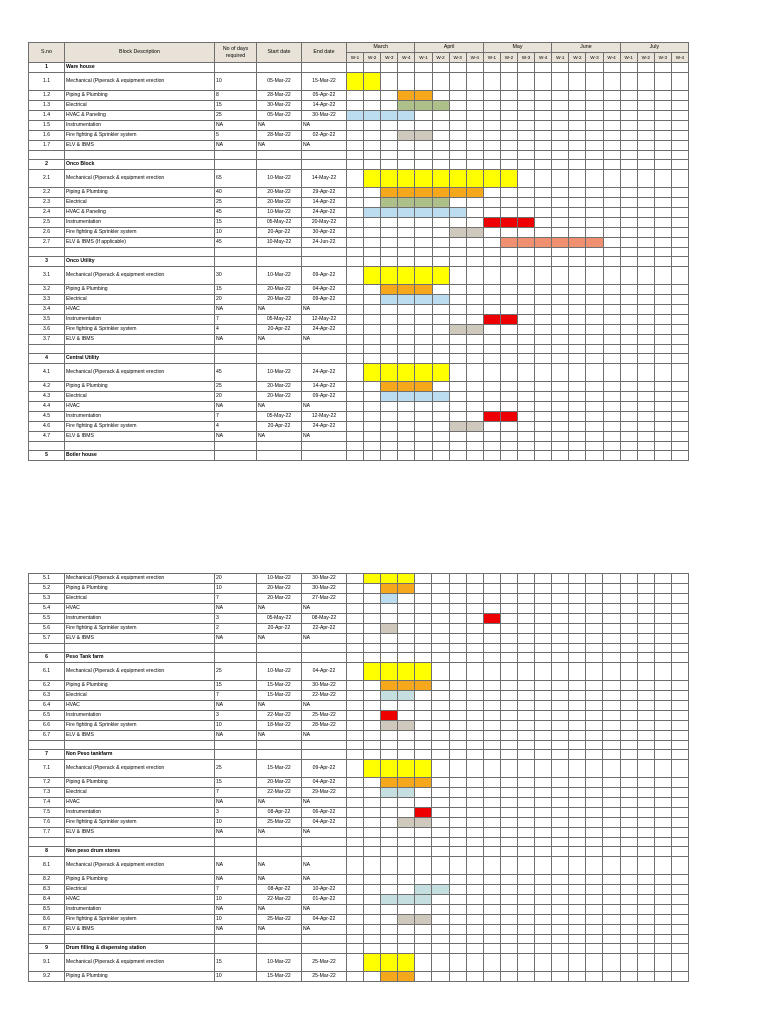 The image size is (768, 1024). What do you see at coordinates (235, 455) in the screenshot?
I see `cell-days-required` at bounding box center [235, 455].